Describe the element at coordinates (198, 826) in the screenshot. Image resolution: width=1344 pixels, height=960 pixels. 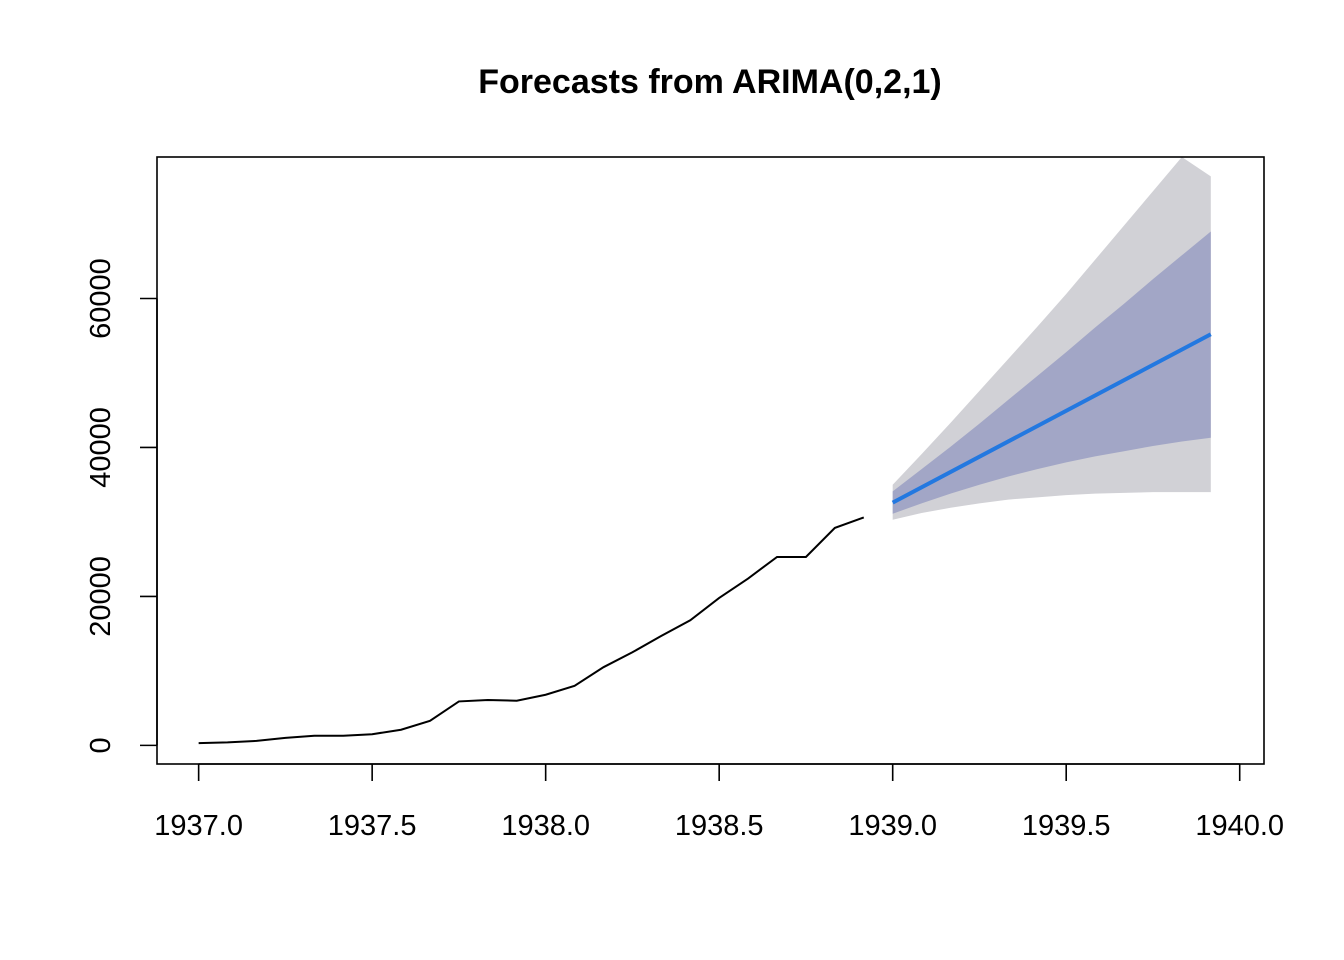
I see `x-tick-label: 1937.0` at that location.